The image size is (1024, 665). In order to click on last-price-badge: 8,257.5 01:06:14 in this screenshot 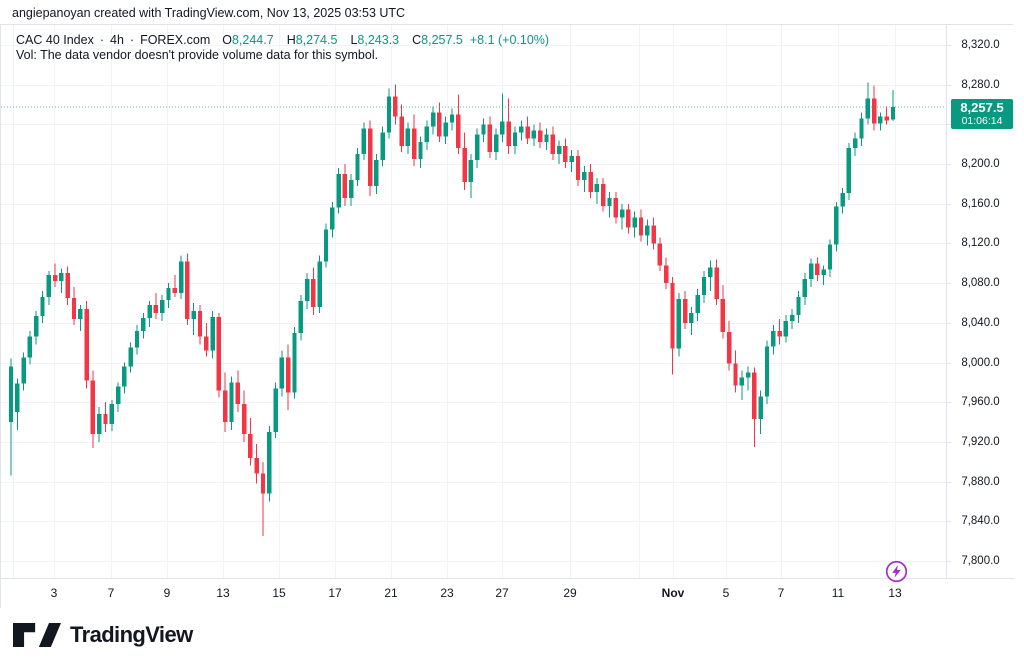, I will do `click(982, 113)`.